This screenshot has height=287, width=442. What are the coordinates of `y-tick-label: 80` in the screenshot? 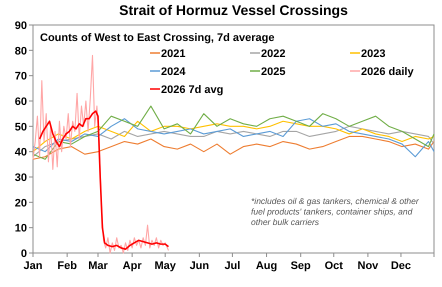 It's located at (20, 51).